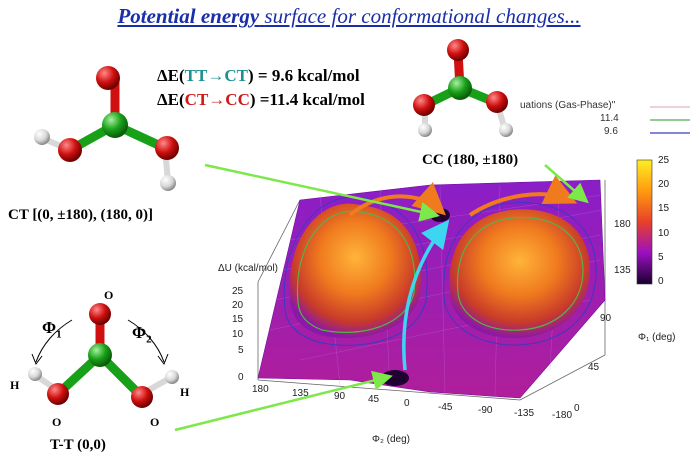 The image size is (698, 465). Describe the element at coordinates (238, 319) in the screenshot. I see `z-tick: 15` at that location.